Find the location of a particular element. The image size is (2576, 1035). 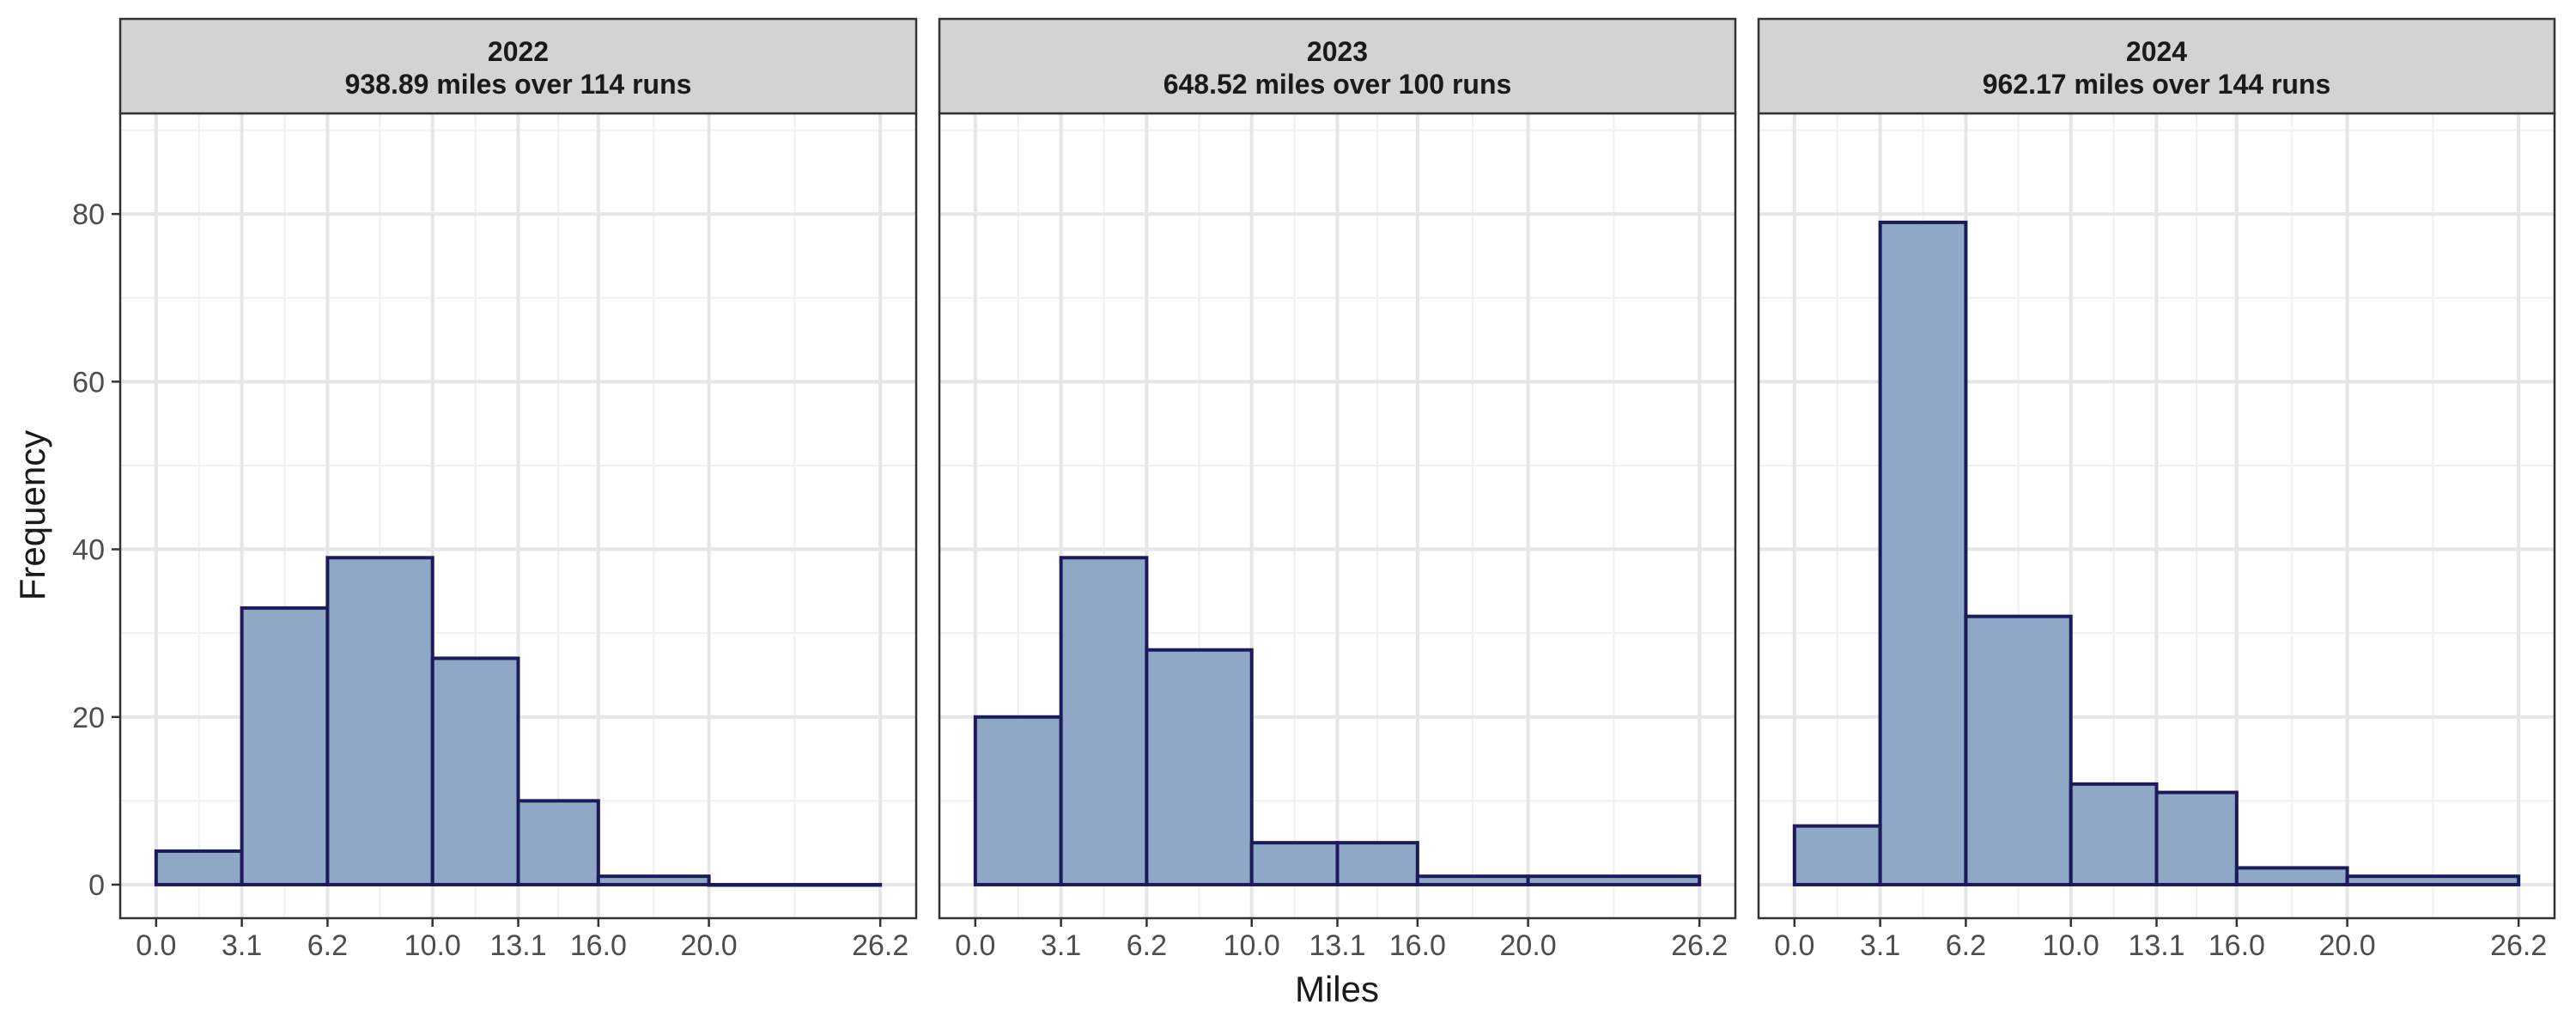

y-tick-label: 40 is located at coordinates (88, 550).